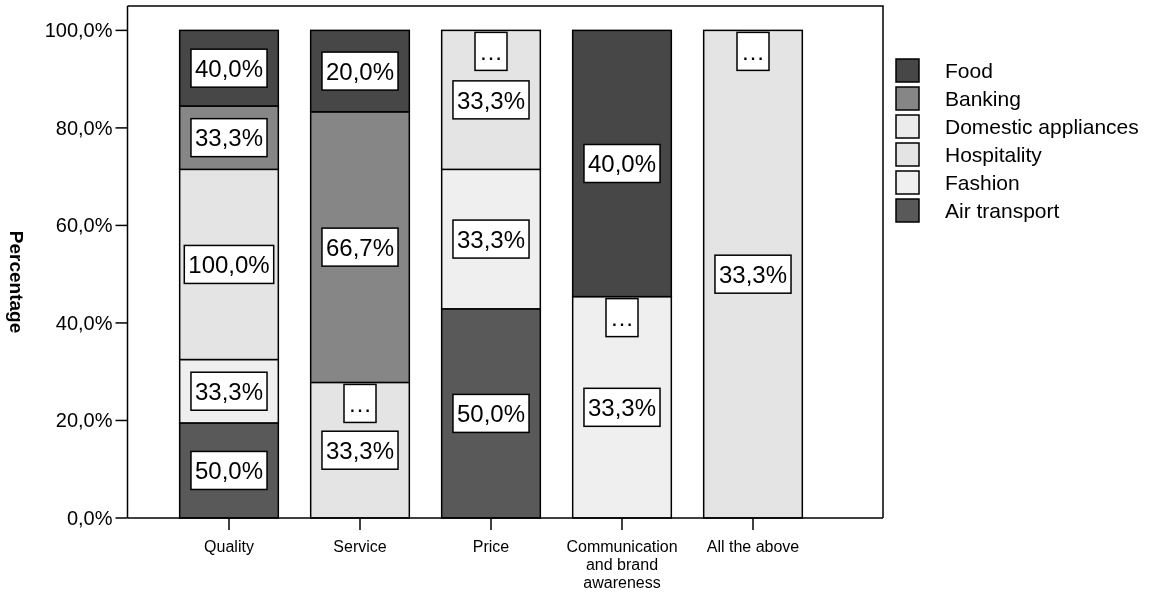 The width and height of the screenshot is (1157, 594). Describe the element at coordinates (360, 71) in the screenshot. I see `annotation: 20,0%` at that location.